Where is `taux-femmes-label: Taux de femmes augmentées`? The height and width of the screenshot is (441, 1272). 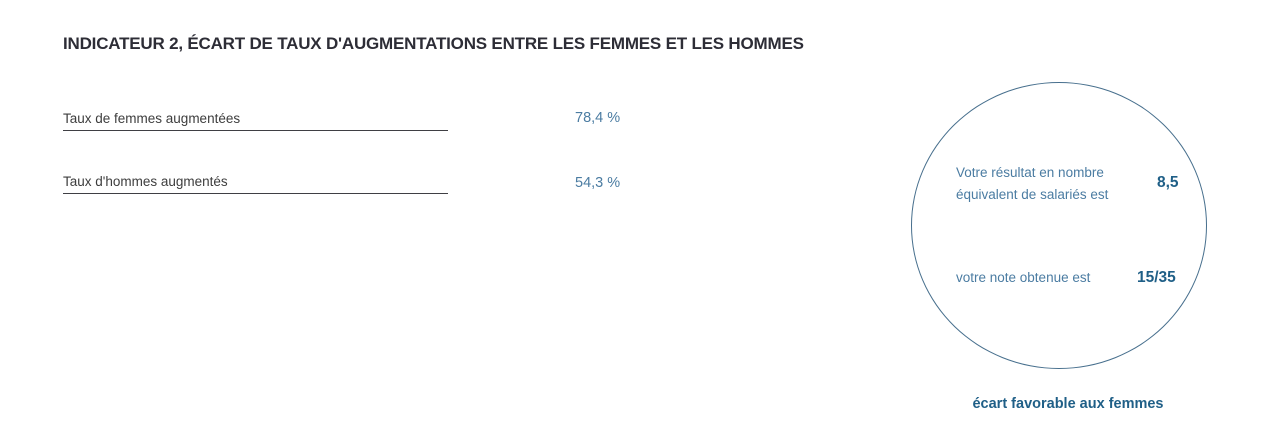
taux-femmes-label: Taux de femmes augmentées is located at coordinates (152, 118).